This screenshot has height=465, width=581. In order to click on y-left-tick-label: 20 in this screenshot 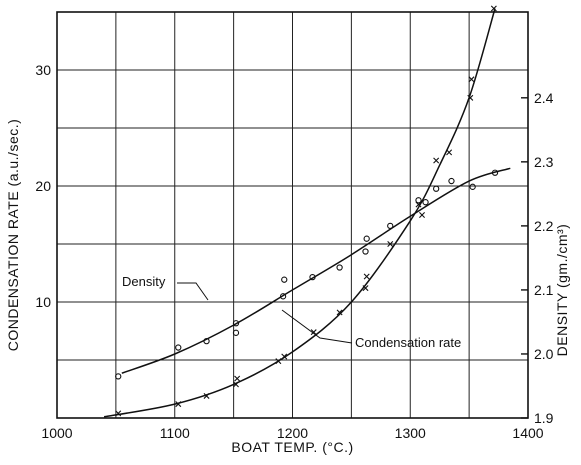, I will do `click(43, 186)`.